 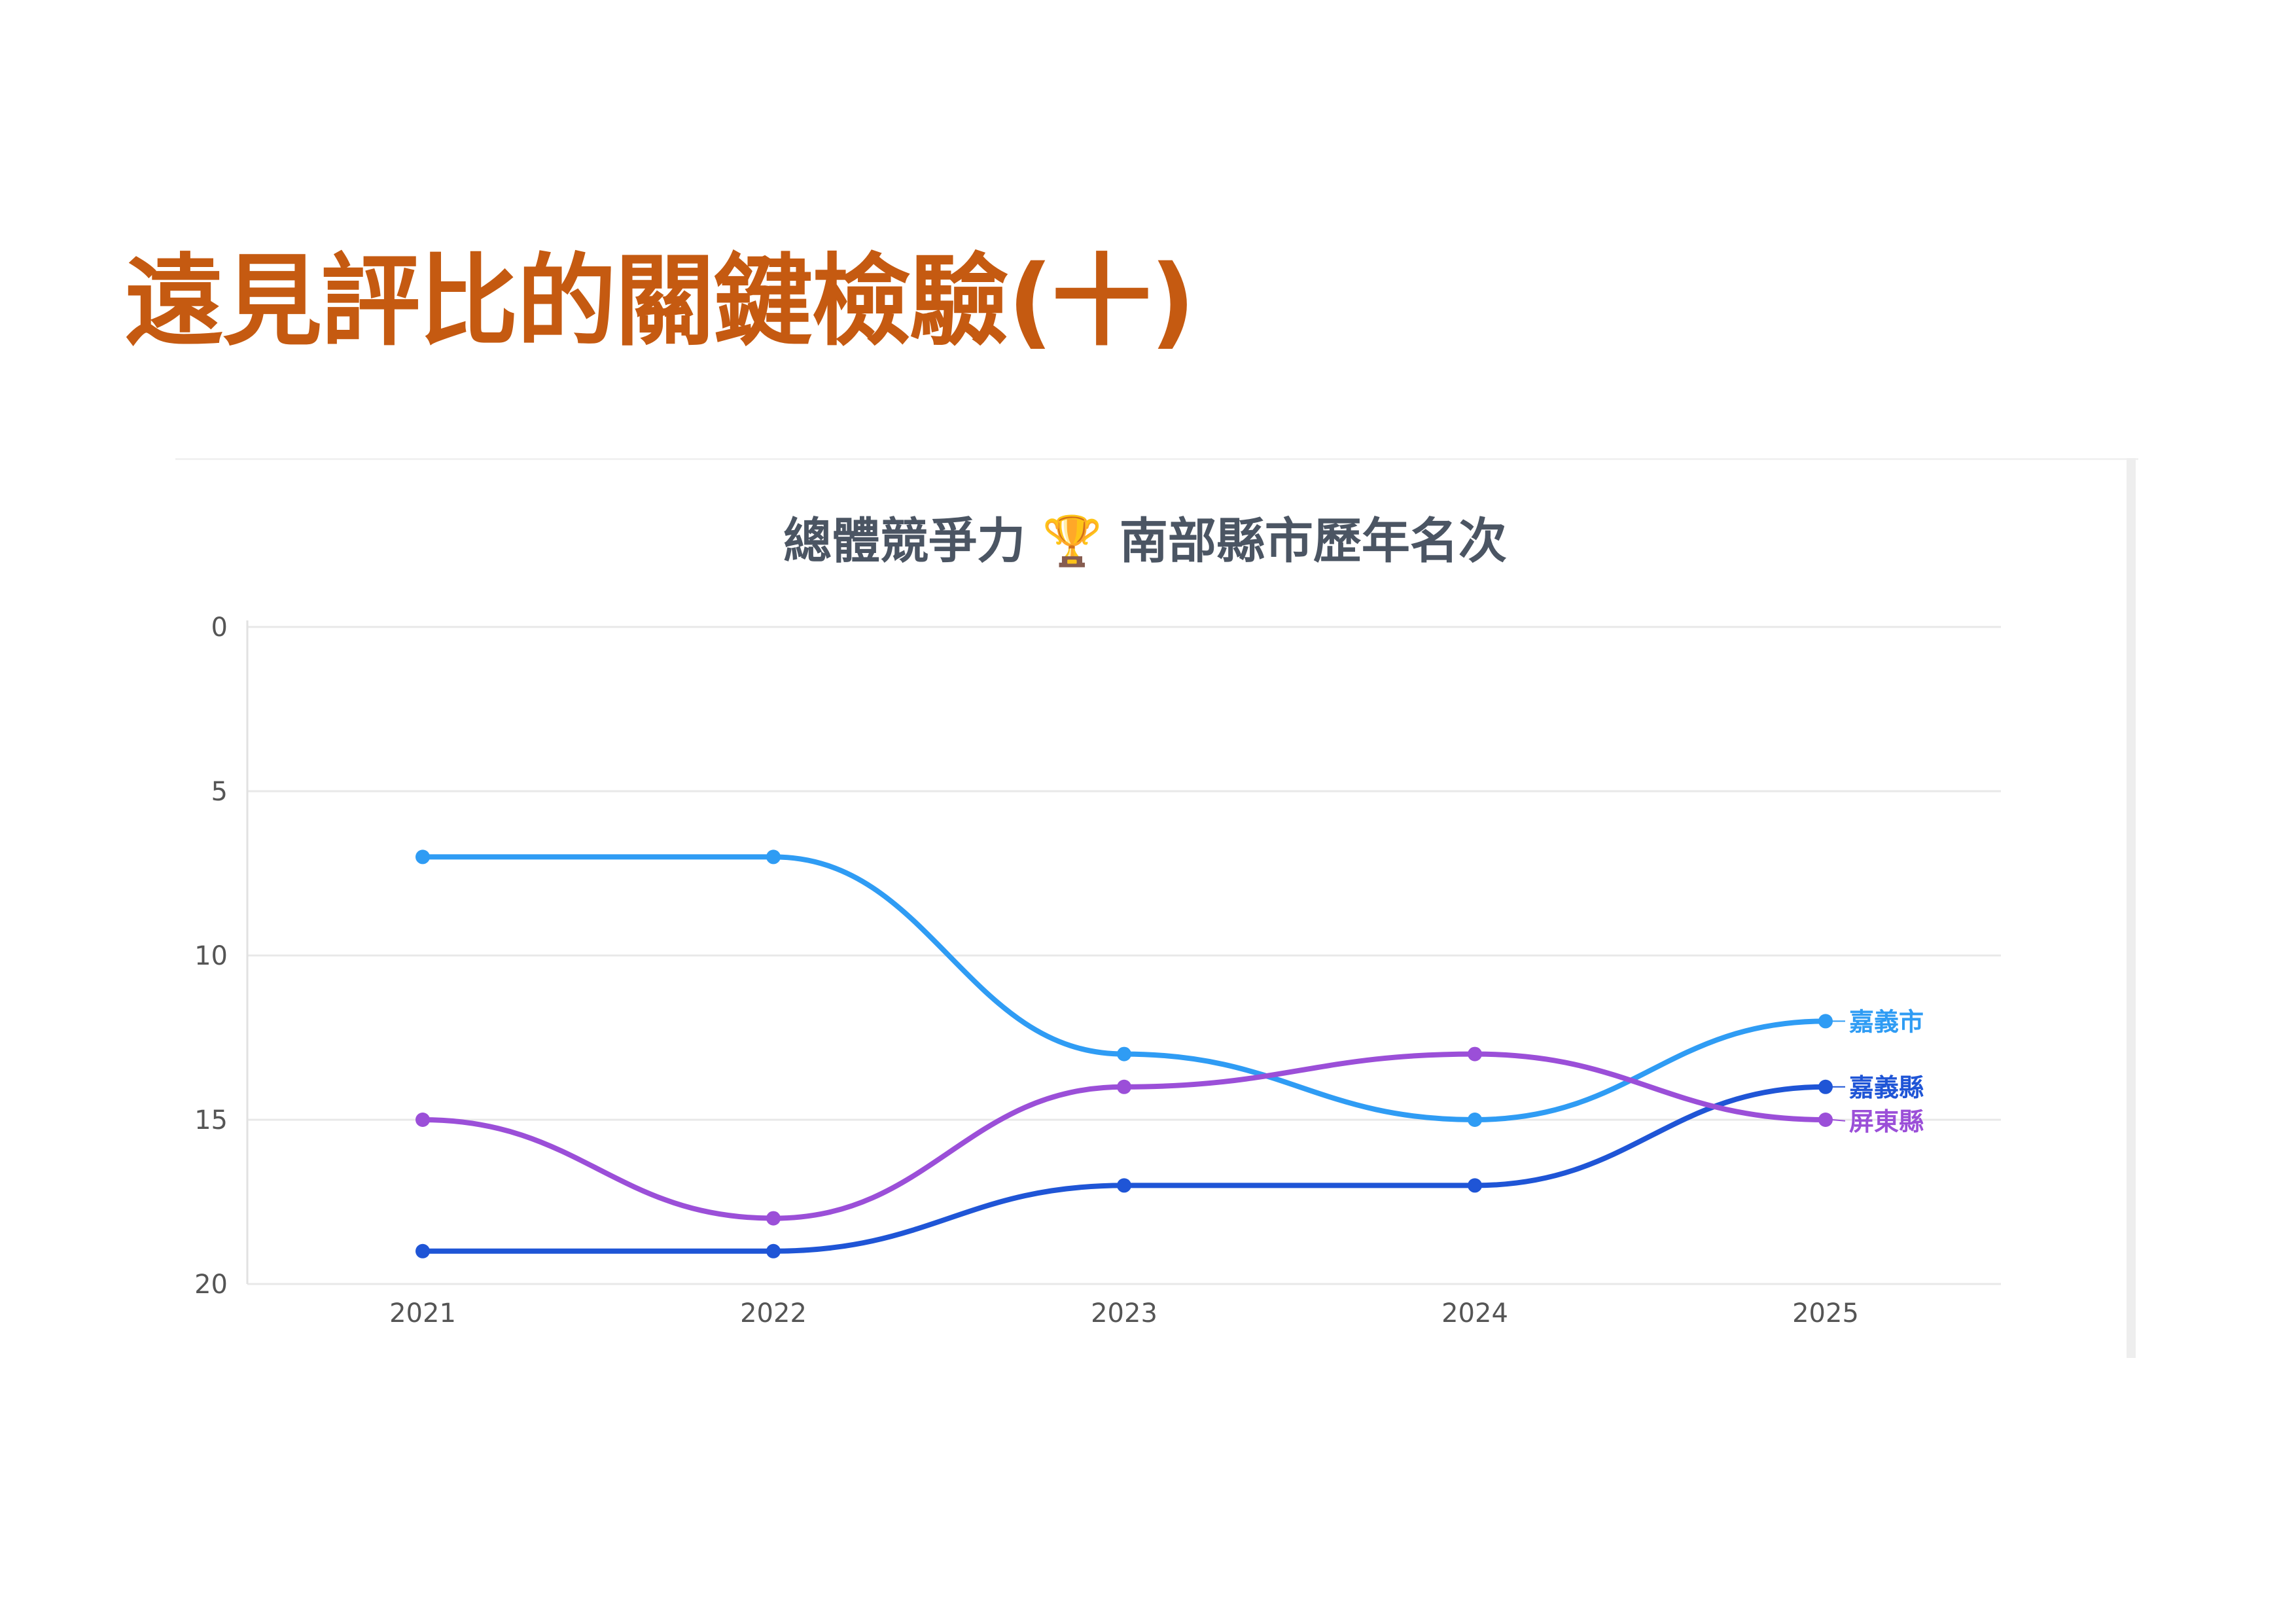 I want to click on y-tick-label: 10, so click(x=211, y=956).